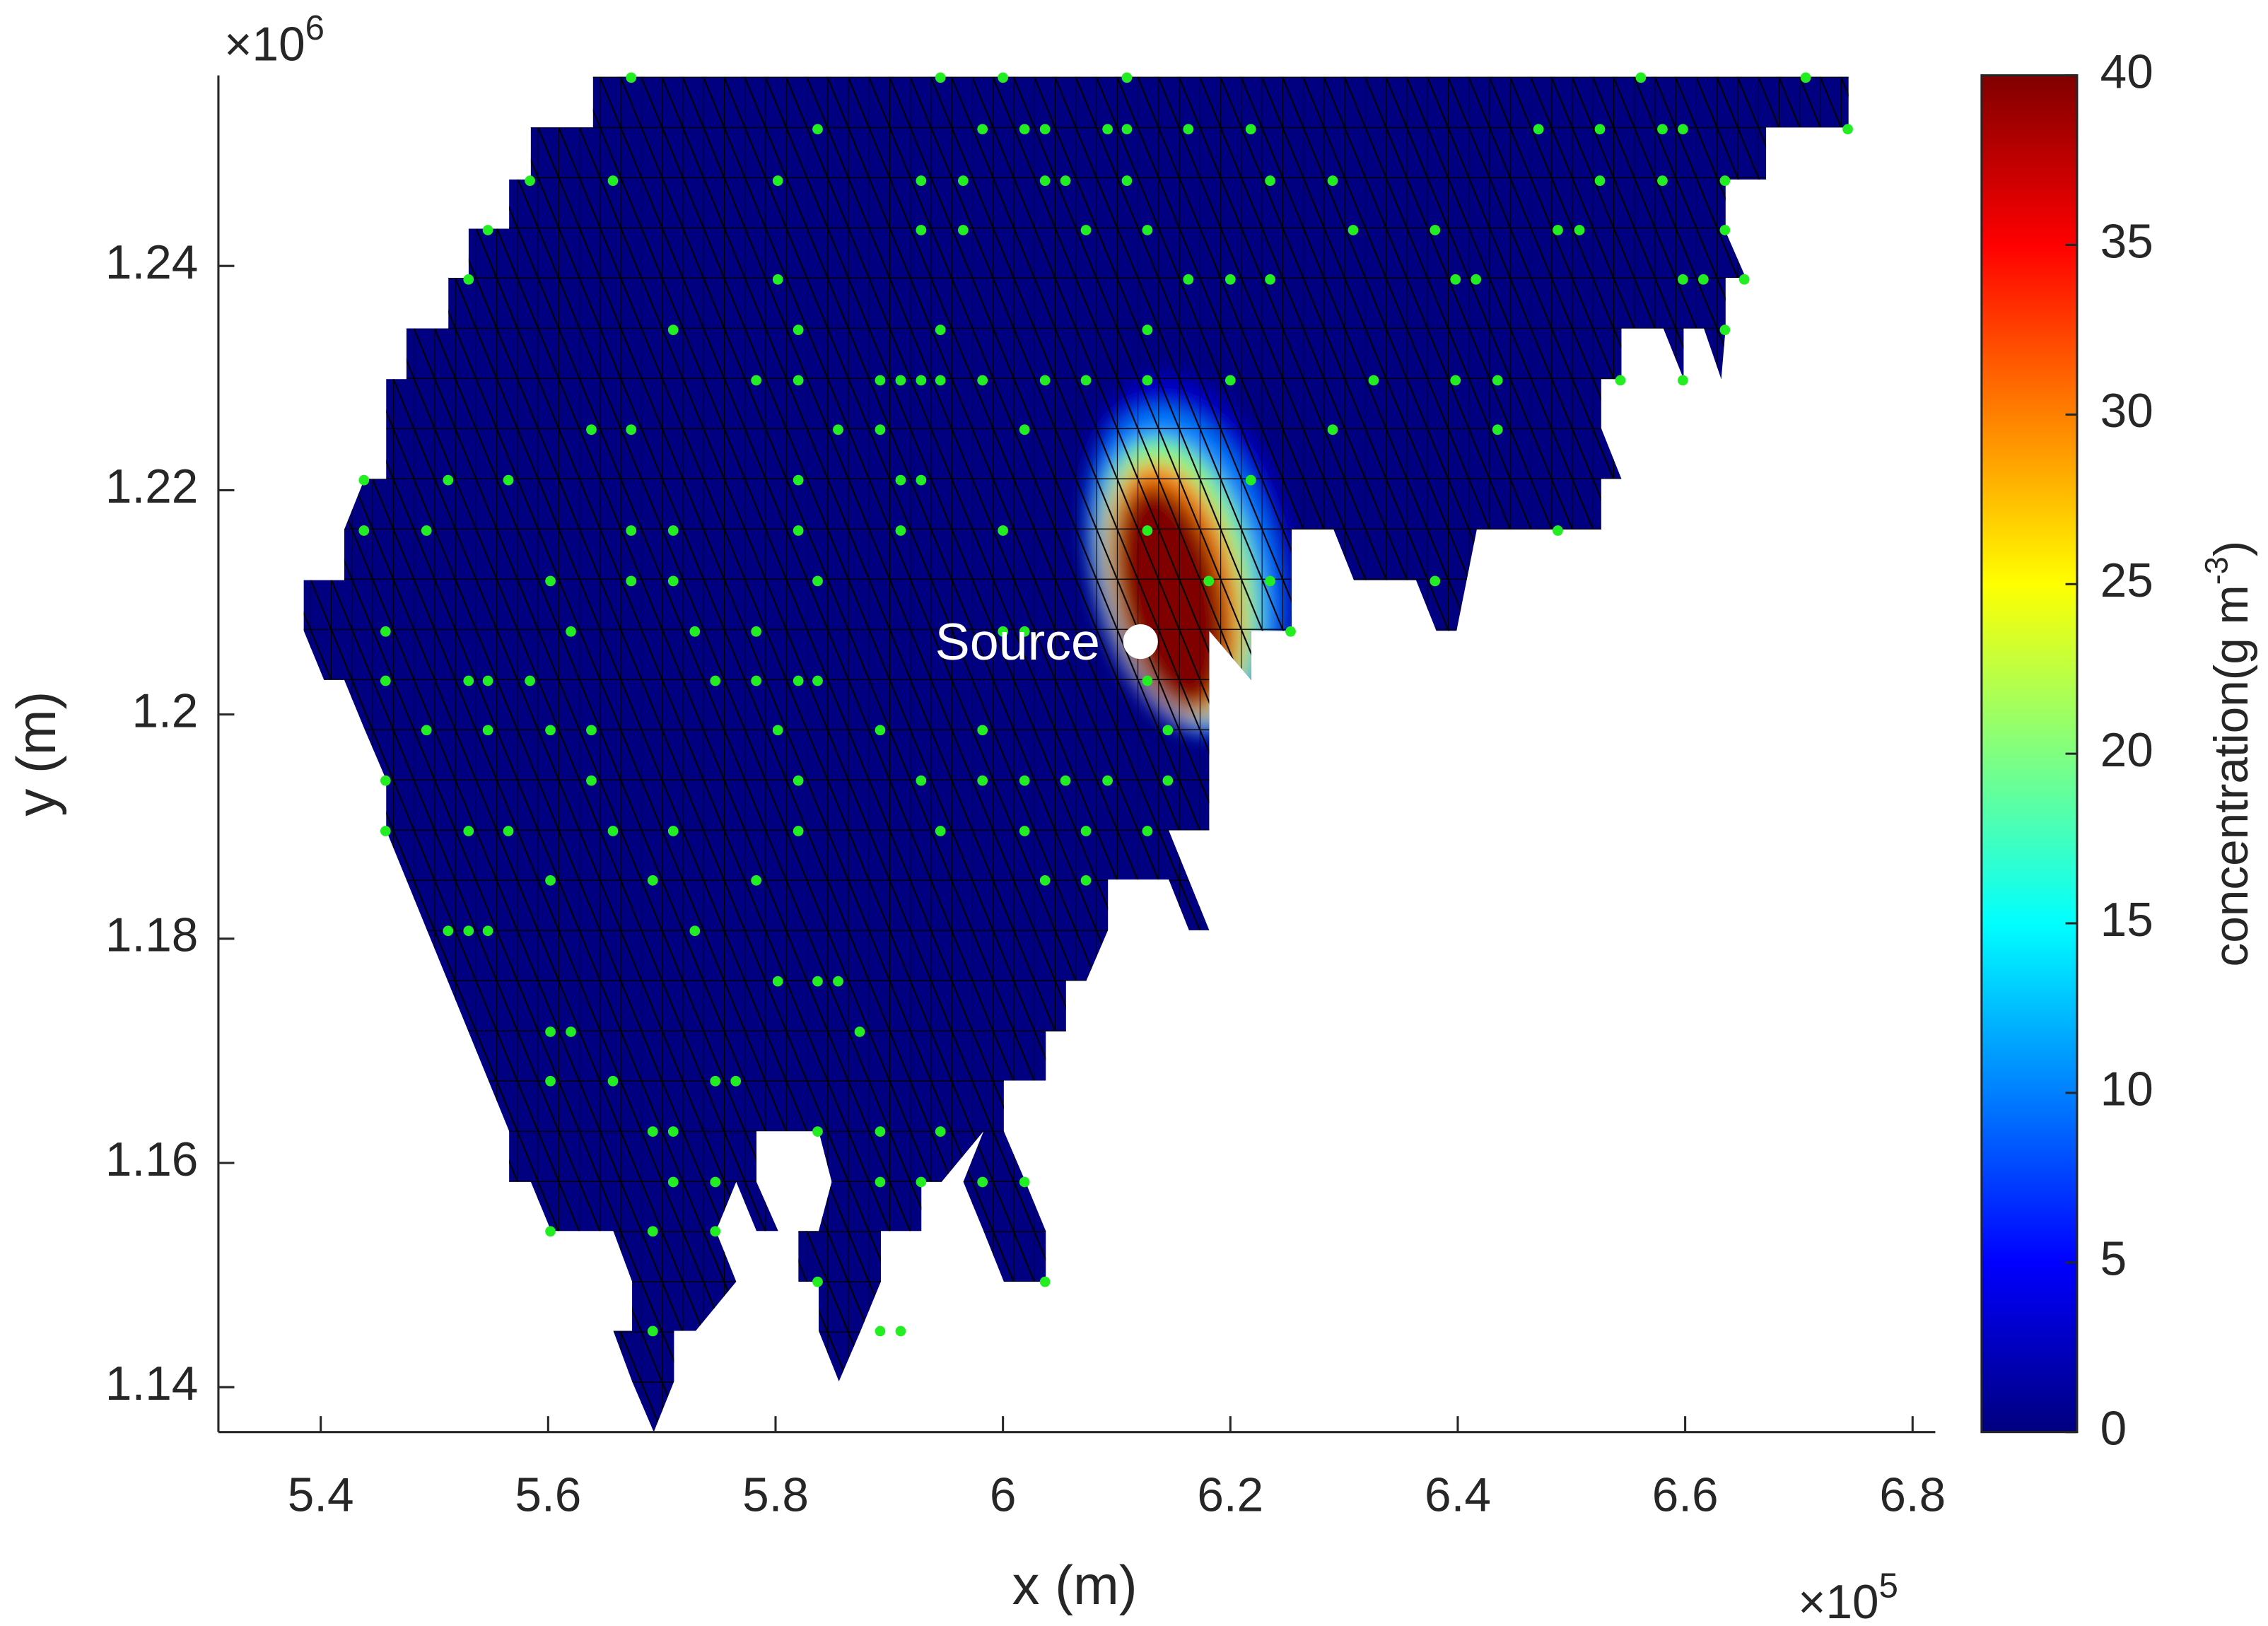  What do you see at coordinates (2113, 1428) in the screenshot?
I see `colorbar-tick-label: 0` at bounding box center [2113, 1428].